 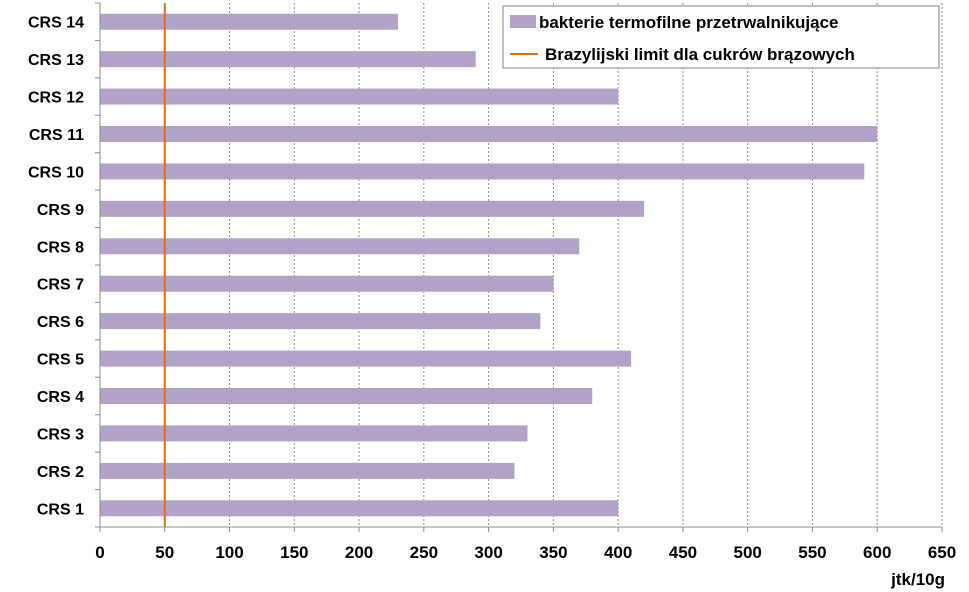 What do you see at coordinates (700, 54) in the screenshot?
I see `legend-label-line: Brazylijski limit dla cukrów brązowych` at bounding box center [700, 54].